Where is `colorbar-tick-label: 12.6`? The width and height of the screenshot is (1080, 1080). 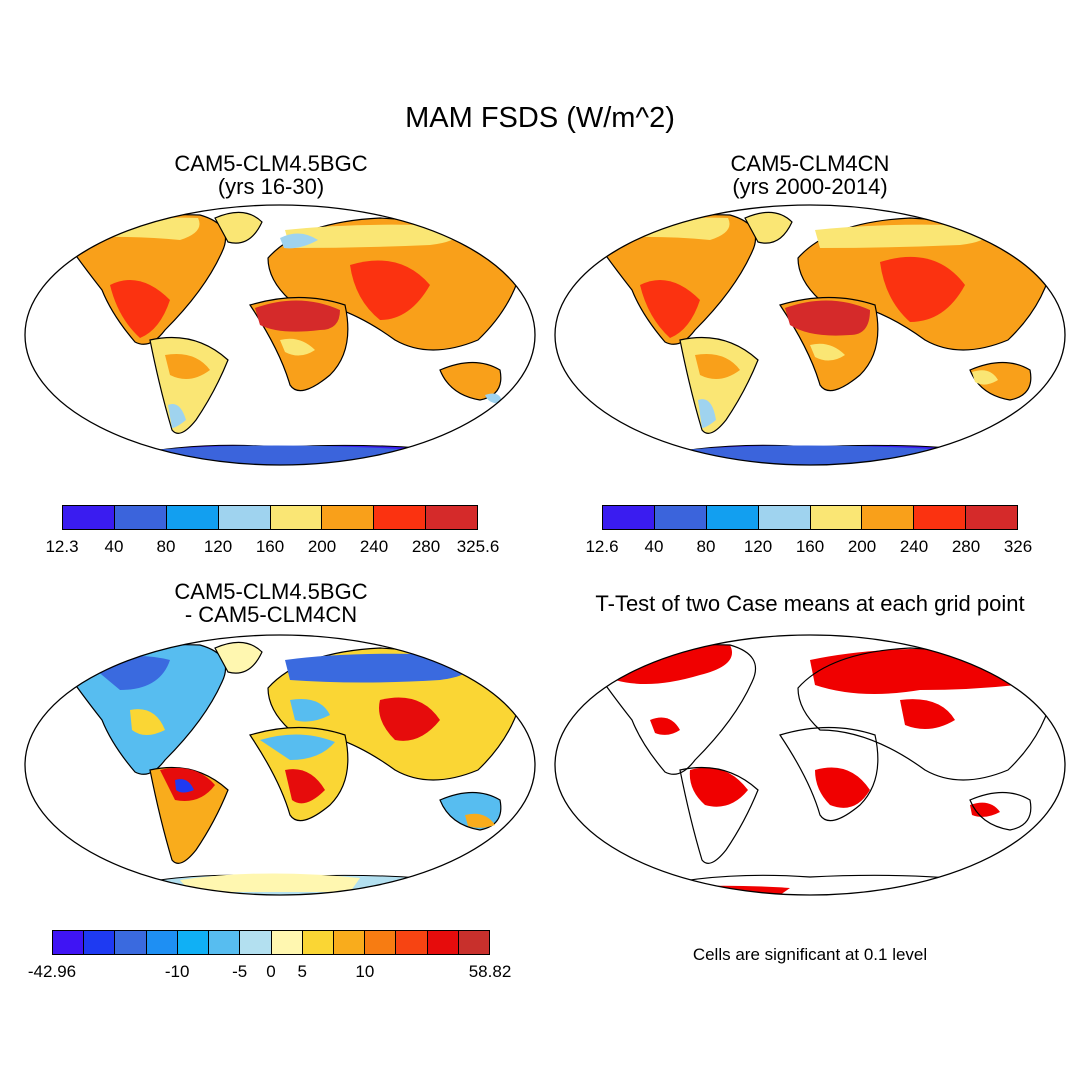 colorbar-tick-label: 12.6 is located at coordinates (602, 546).